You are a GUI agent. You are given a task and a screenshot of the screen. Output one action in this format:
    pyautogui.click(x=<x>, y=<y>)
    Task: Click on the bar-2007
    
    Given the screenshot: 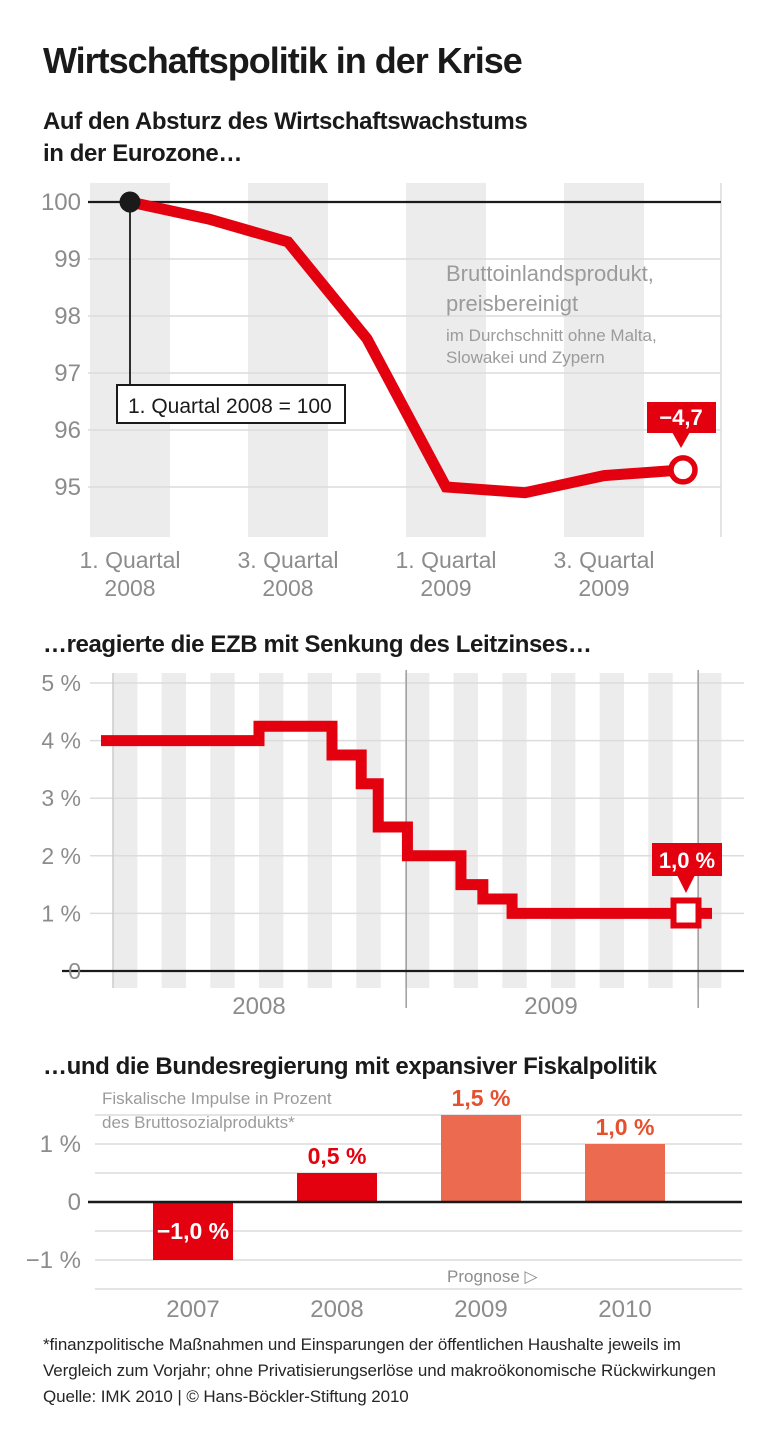 What is the action you would take?
    pyautogui.click(x=193, y=1231)
    